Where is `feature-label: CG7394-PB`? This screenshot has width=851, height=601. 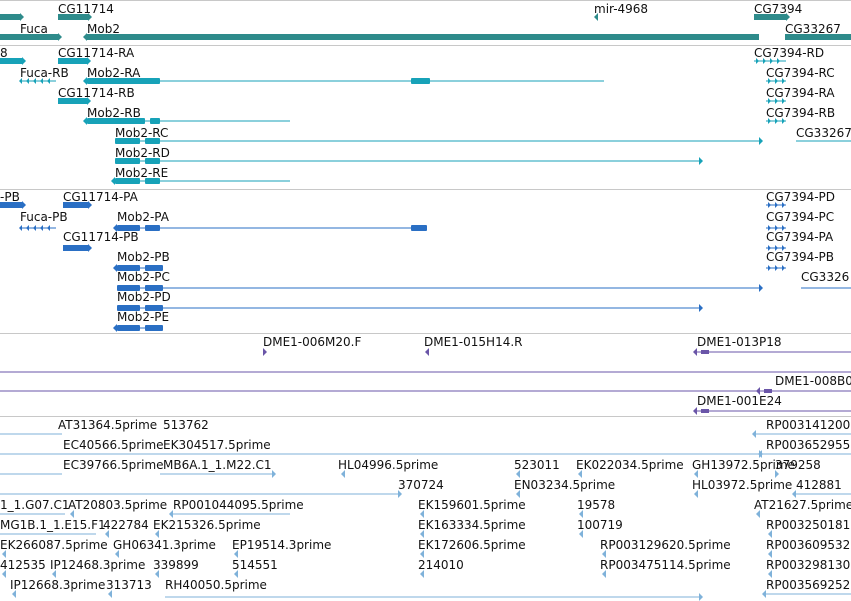 feature-label: CG7394-PB is located at coordinates (800, 257).